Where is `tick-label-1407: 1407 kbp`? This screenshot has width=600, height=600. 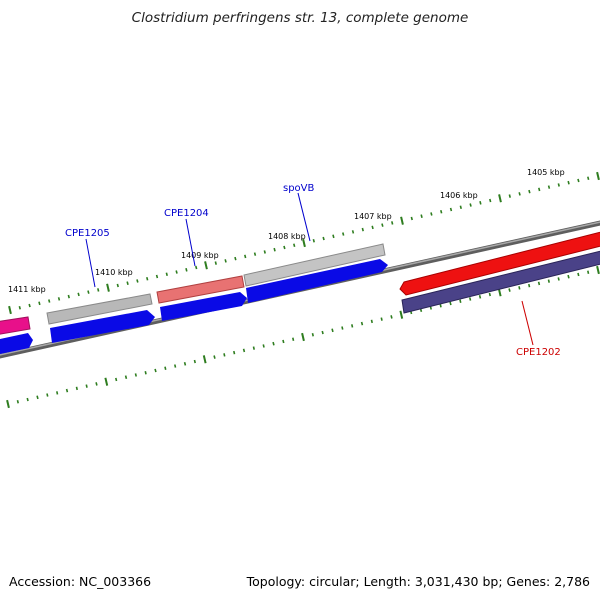
tick-label-1407: 1407 kbp is located at coordinates (373, 216).